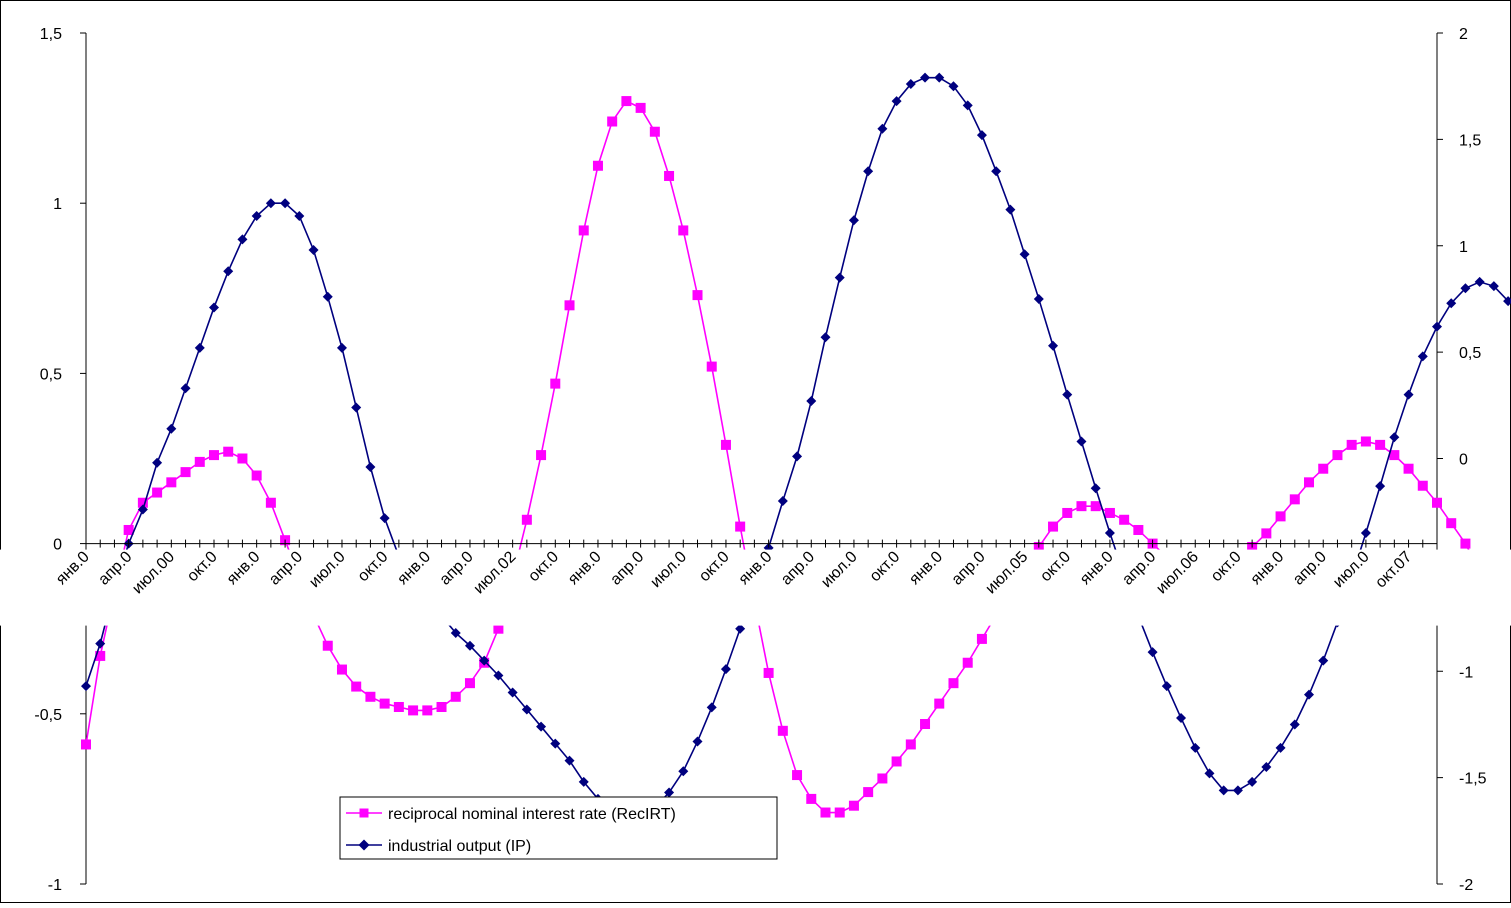 The height and width of the screenshot is (908, 1511). What do you see at coordinates (1463, 34) in the screenshot?
I see `right-y-tick-label: 2` at bounding box center [1463, 34].